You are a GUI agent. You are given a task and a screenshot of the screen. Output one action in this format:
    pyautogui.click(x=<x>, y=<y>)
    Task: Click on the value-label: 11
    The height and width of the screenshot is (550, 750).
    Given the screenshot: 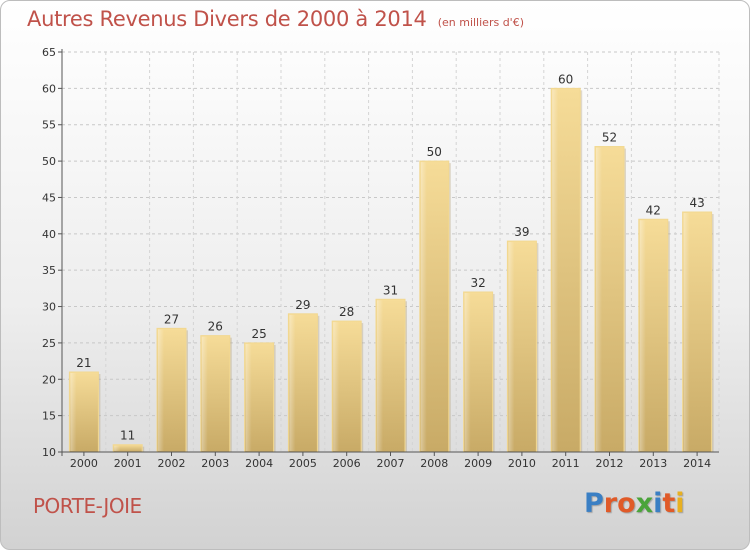 What is the action you would take?
    pyautogui.click(x=127, y=436)
    